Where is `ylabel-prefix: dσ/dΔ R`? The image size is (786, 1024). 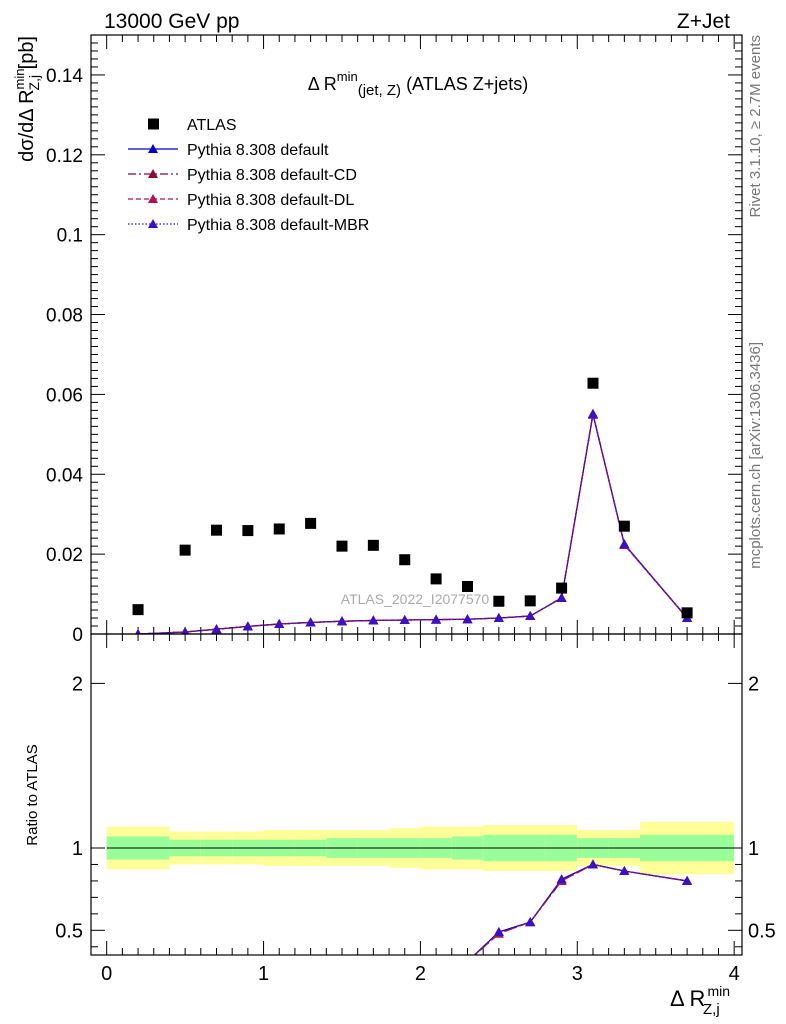
ylabel-prefix: dσ/dΔ R is located at coordinates (27, 125).